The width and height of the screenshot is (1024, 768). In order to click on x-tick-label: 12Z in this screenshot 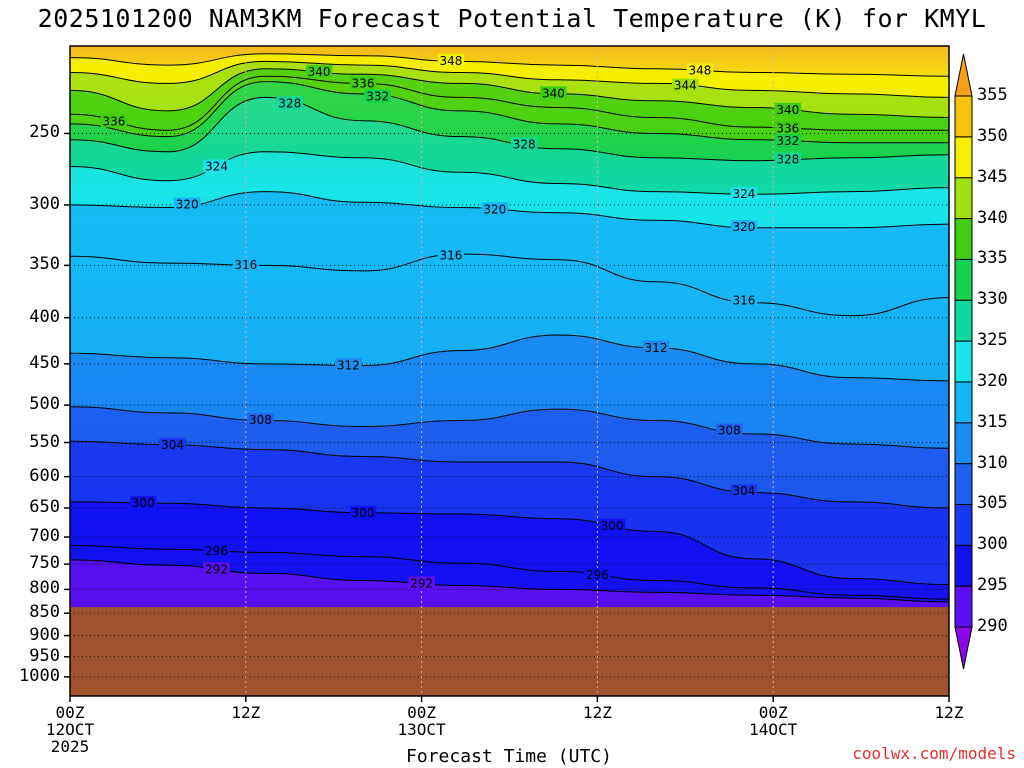, I will do `click(597, 712)`.